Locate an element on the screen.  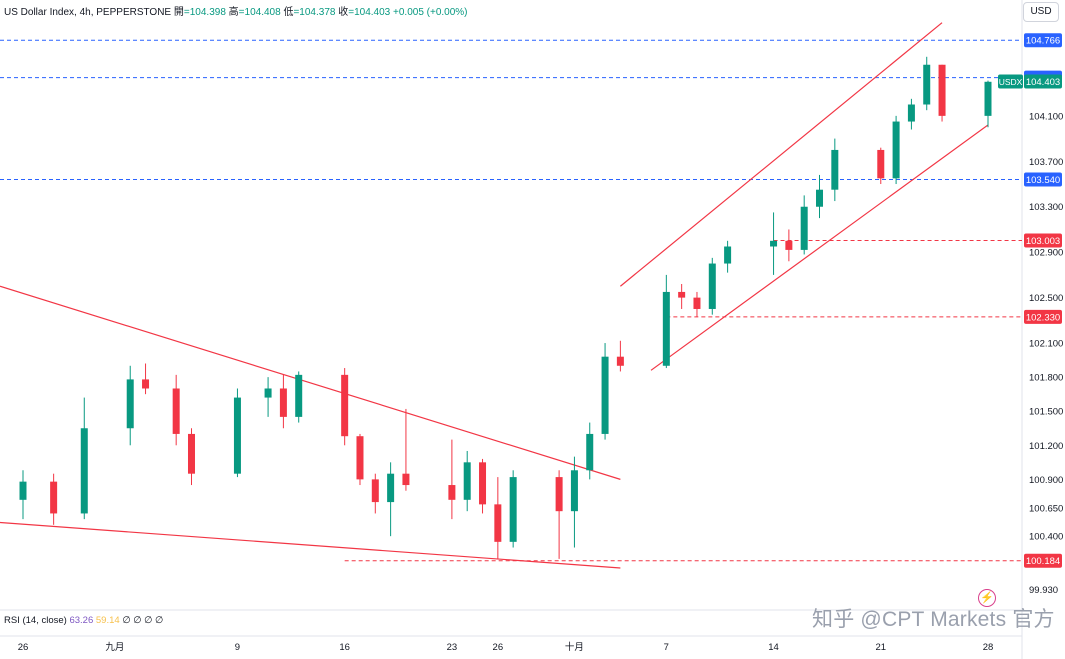
y-tick-label: 100.900 is located at coordinates (1046, 480).